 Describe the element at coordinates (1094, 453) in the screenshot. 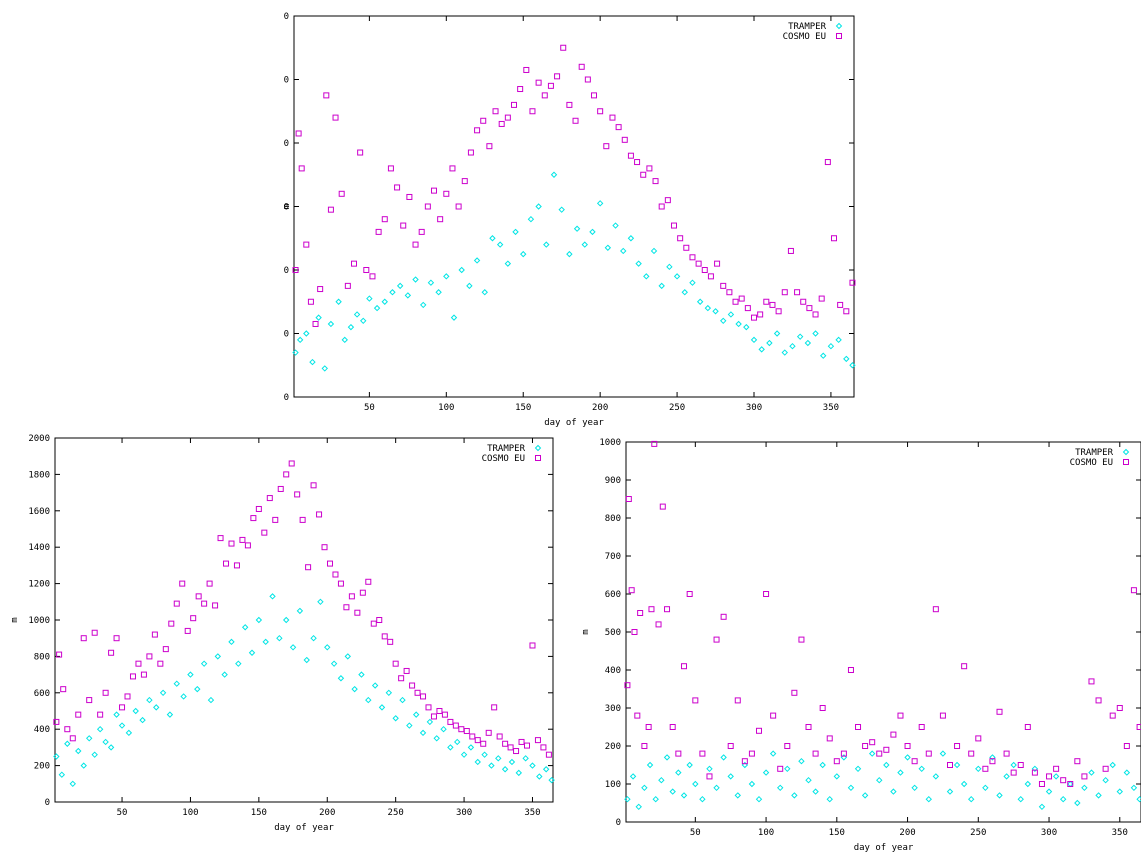

I see `legend-label: TRAMPER` at that location.